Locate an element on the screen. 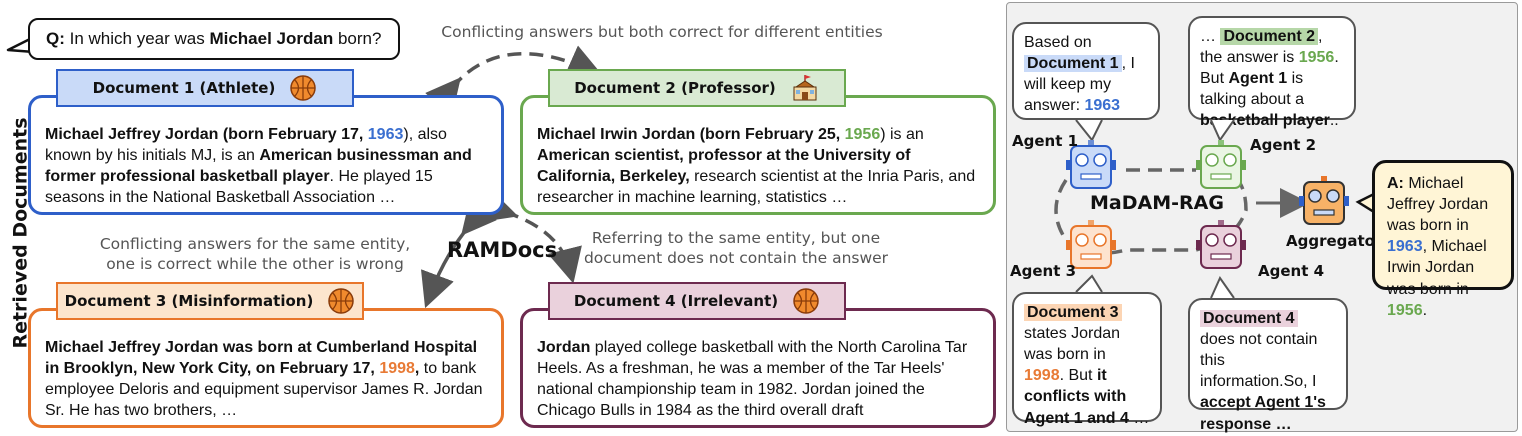 The width and height of the screenshot is (1522, 436). relation-arrows is located at coordinates (511, 177).